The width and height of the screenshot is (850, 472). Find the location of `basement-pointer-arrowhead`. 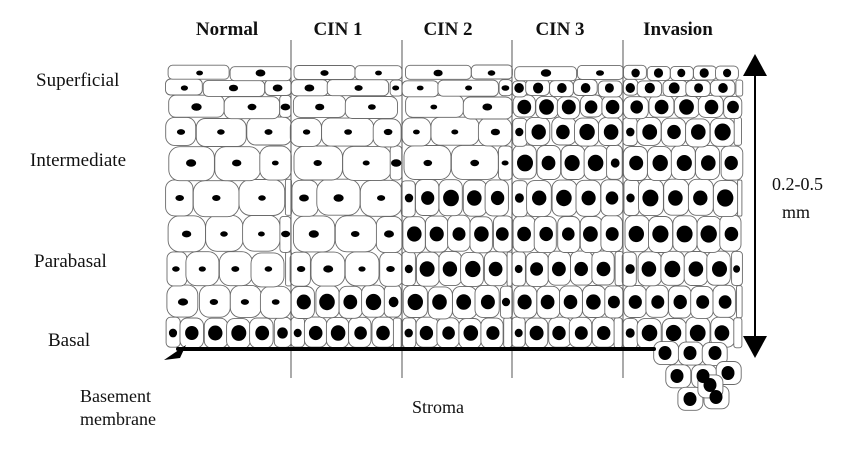

basement-pointer-arrowhead is located at coordinates (175, 352).